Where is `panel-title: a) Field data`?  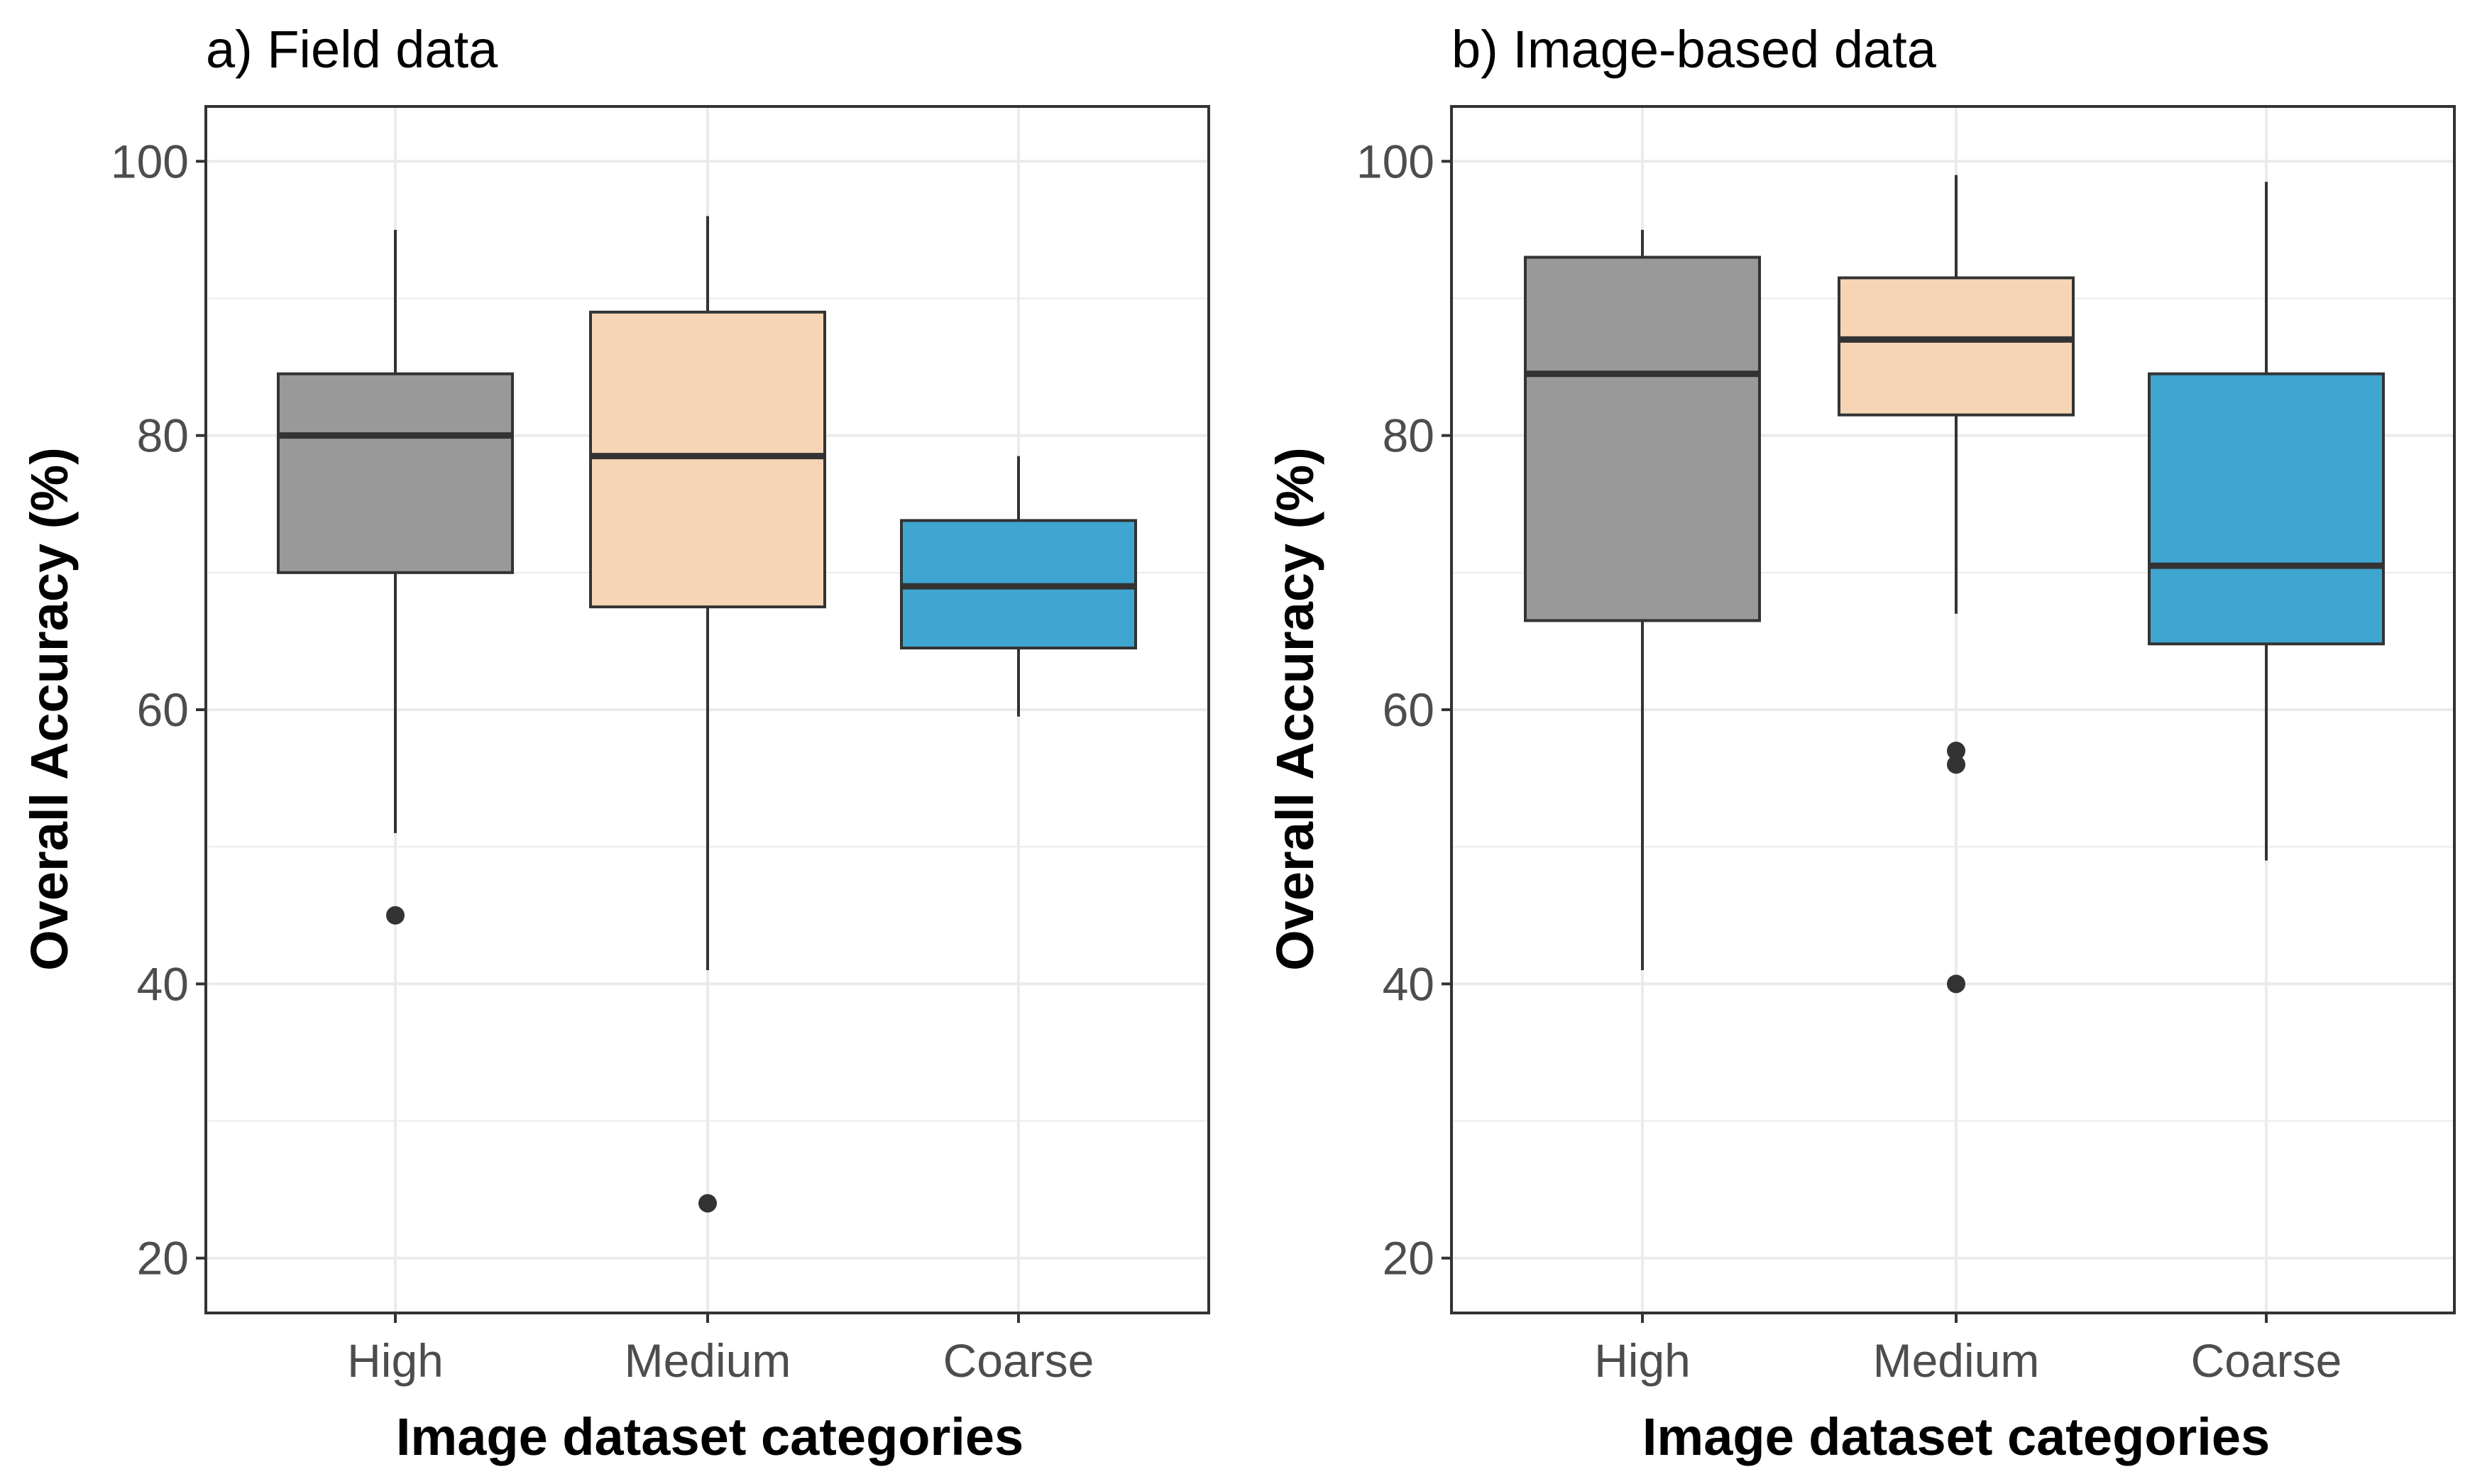
panel-title: a) Field data is located at coordinates (352, 49).